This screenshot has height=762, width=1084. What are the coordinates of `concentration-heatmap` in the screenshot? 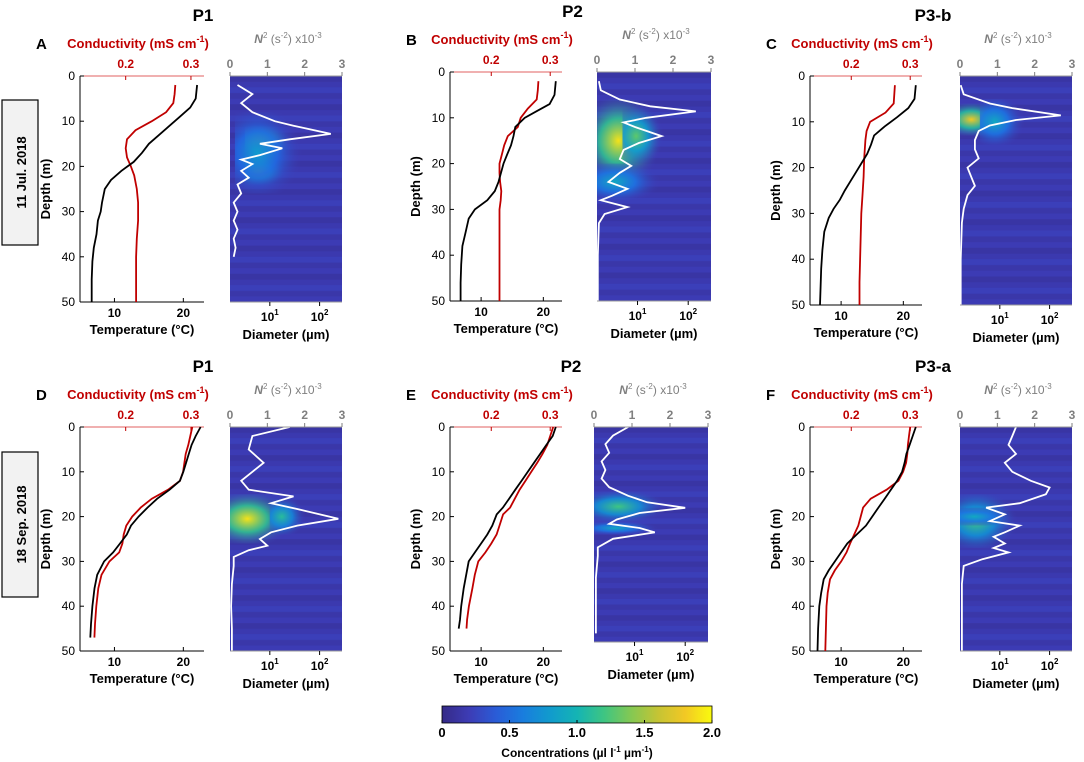 It's located at (1016, 539).